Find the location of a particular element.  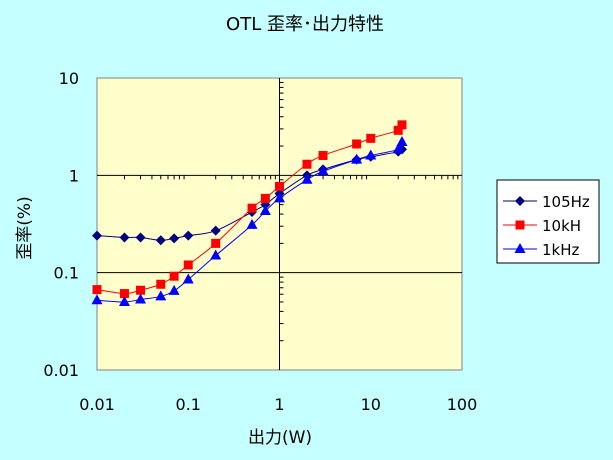

series-line is located at coordinates (249, 194).